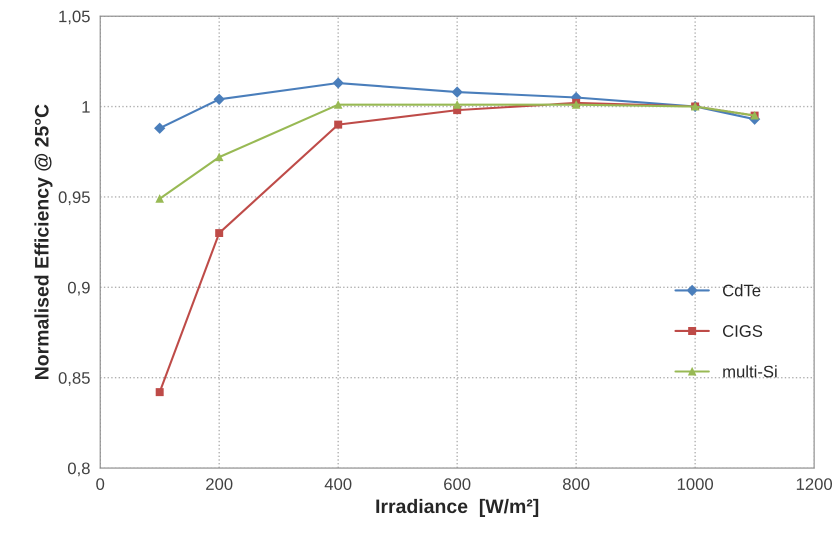  What do you see at coordinates (338, 484) in the screenshot?
I see `x-tick-label: 400` at bounding box center [338, 484].